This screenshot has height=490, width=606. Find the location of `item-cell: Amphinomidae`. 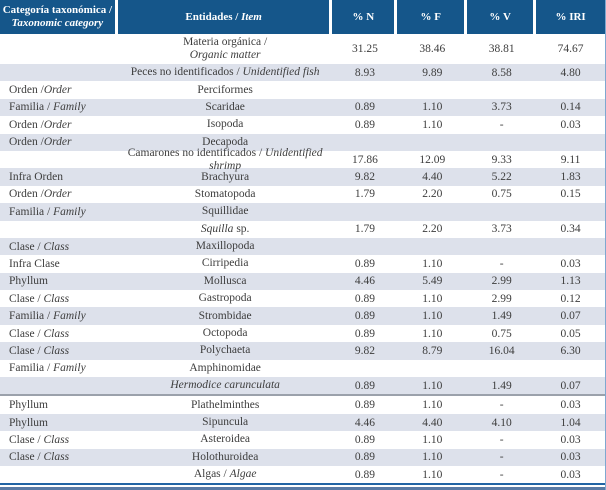

item-cell: Amphinomidae is located at coordinates (225, 368).